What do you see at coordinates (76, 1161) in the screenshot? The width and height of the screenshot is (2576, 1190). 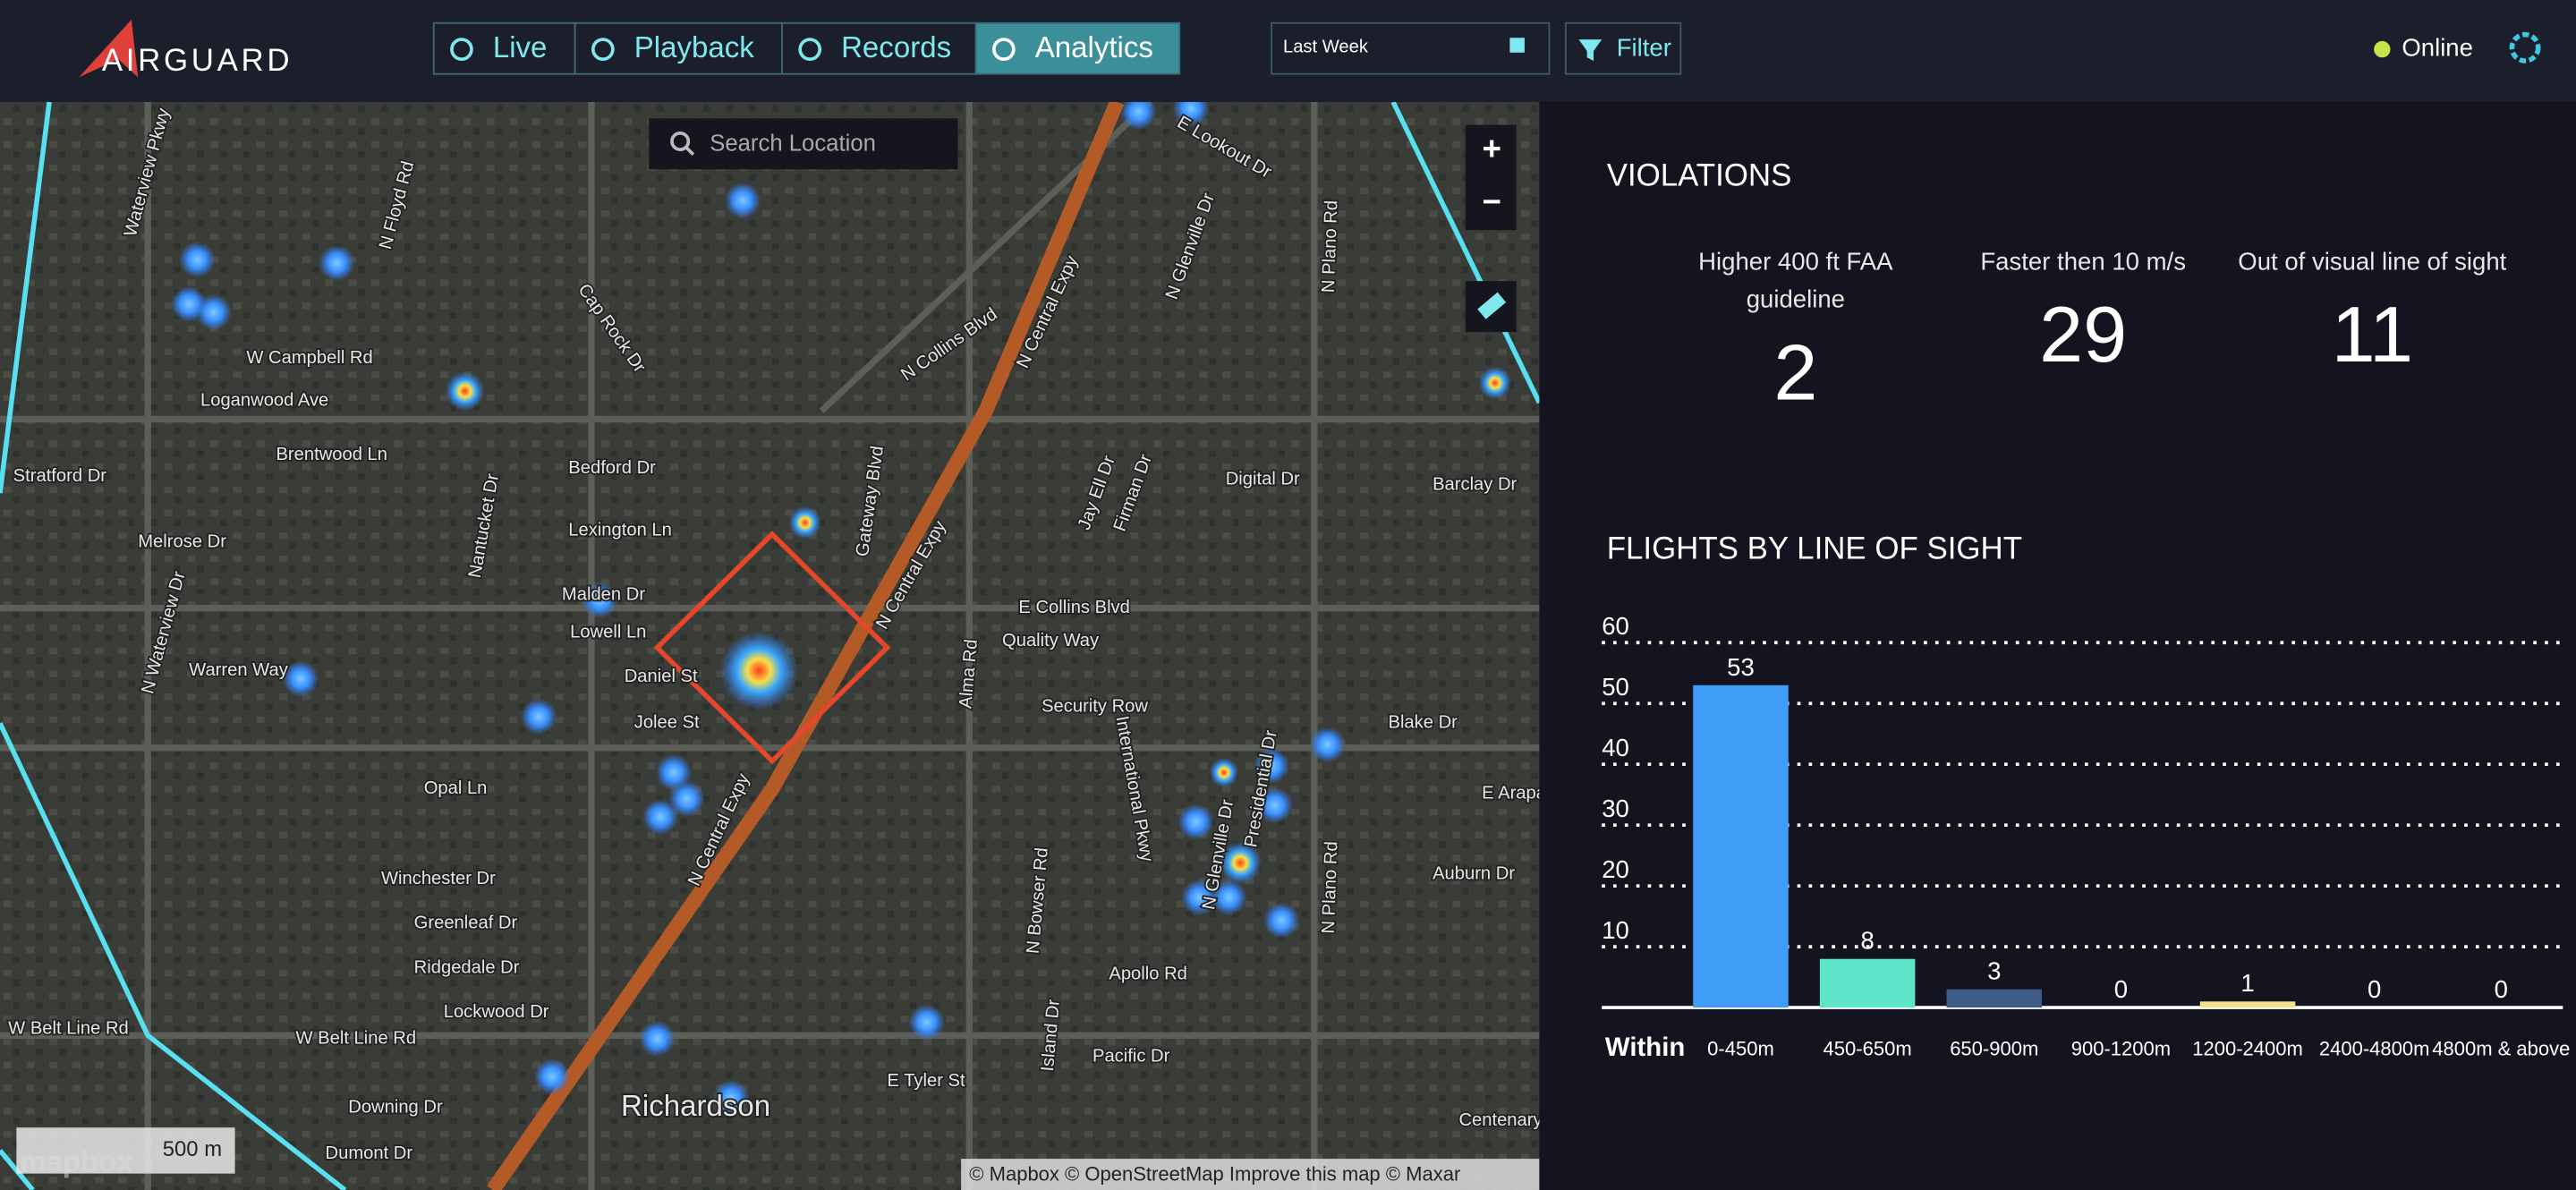 I see `mapbox-logo: mapbox` at bounding box center [76, 1161].